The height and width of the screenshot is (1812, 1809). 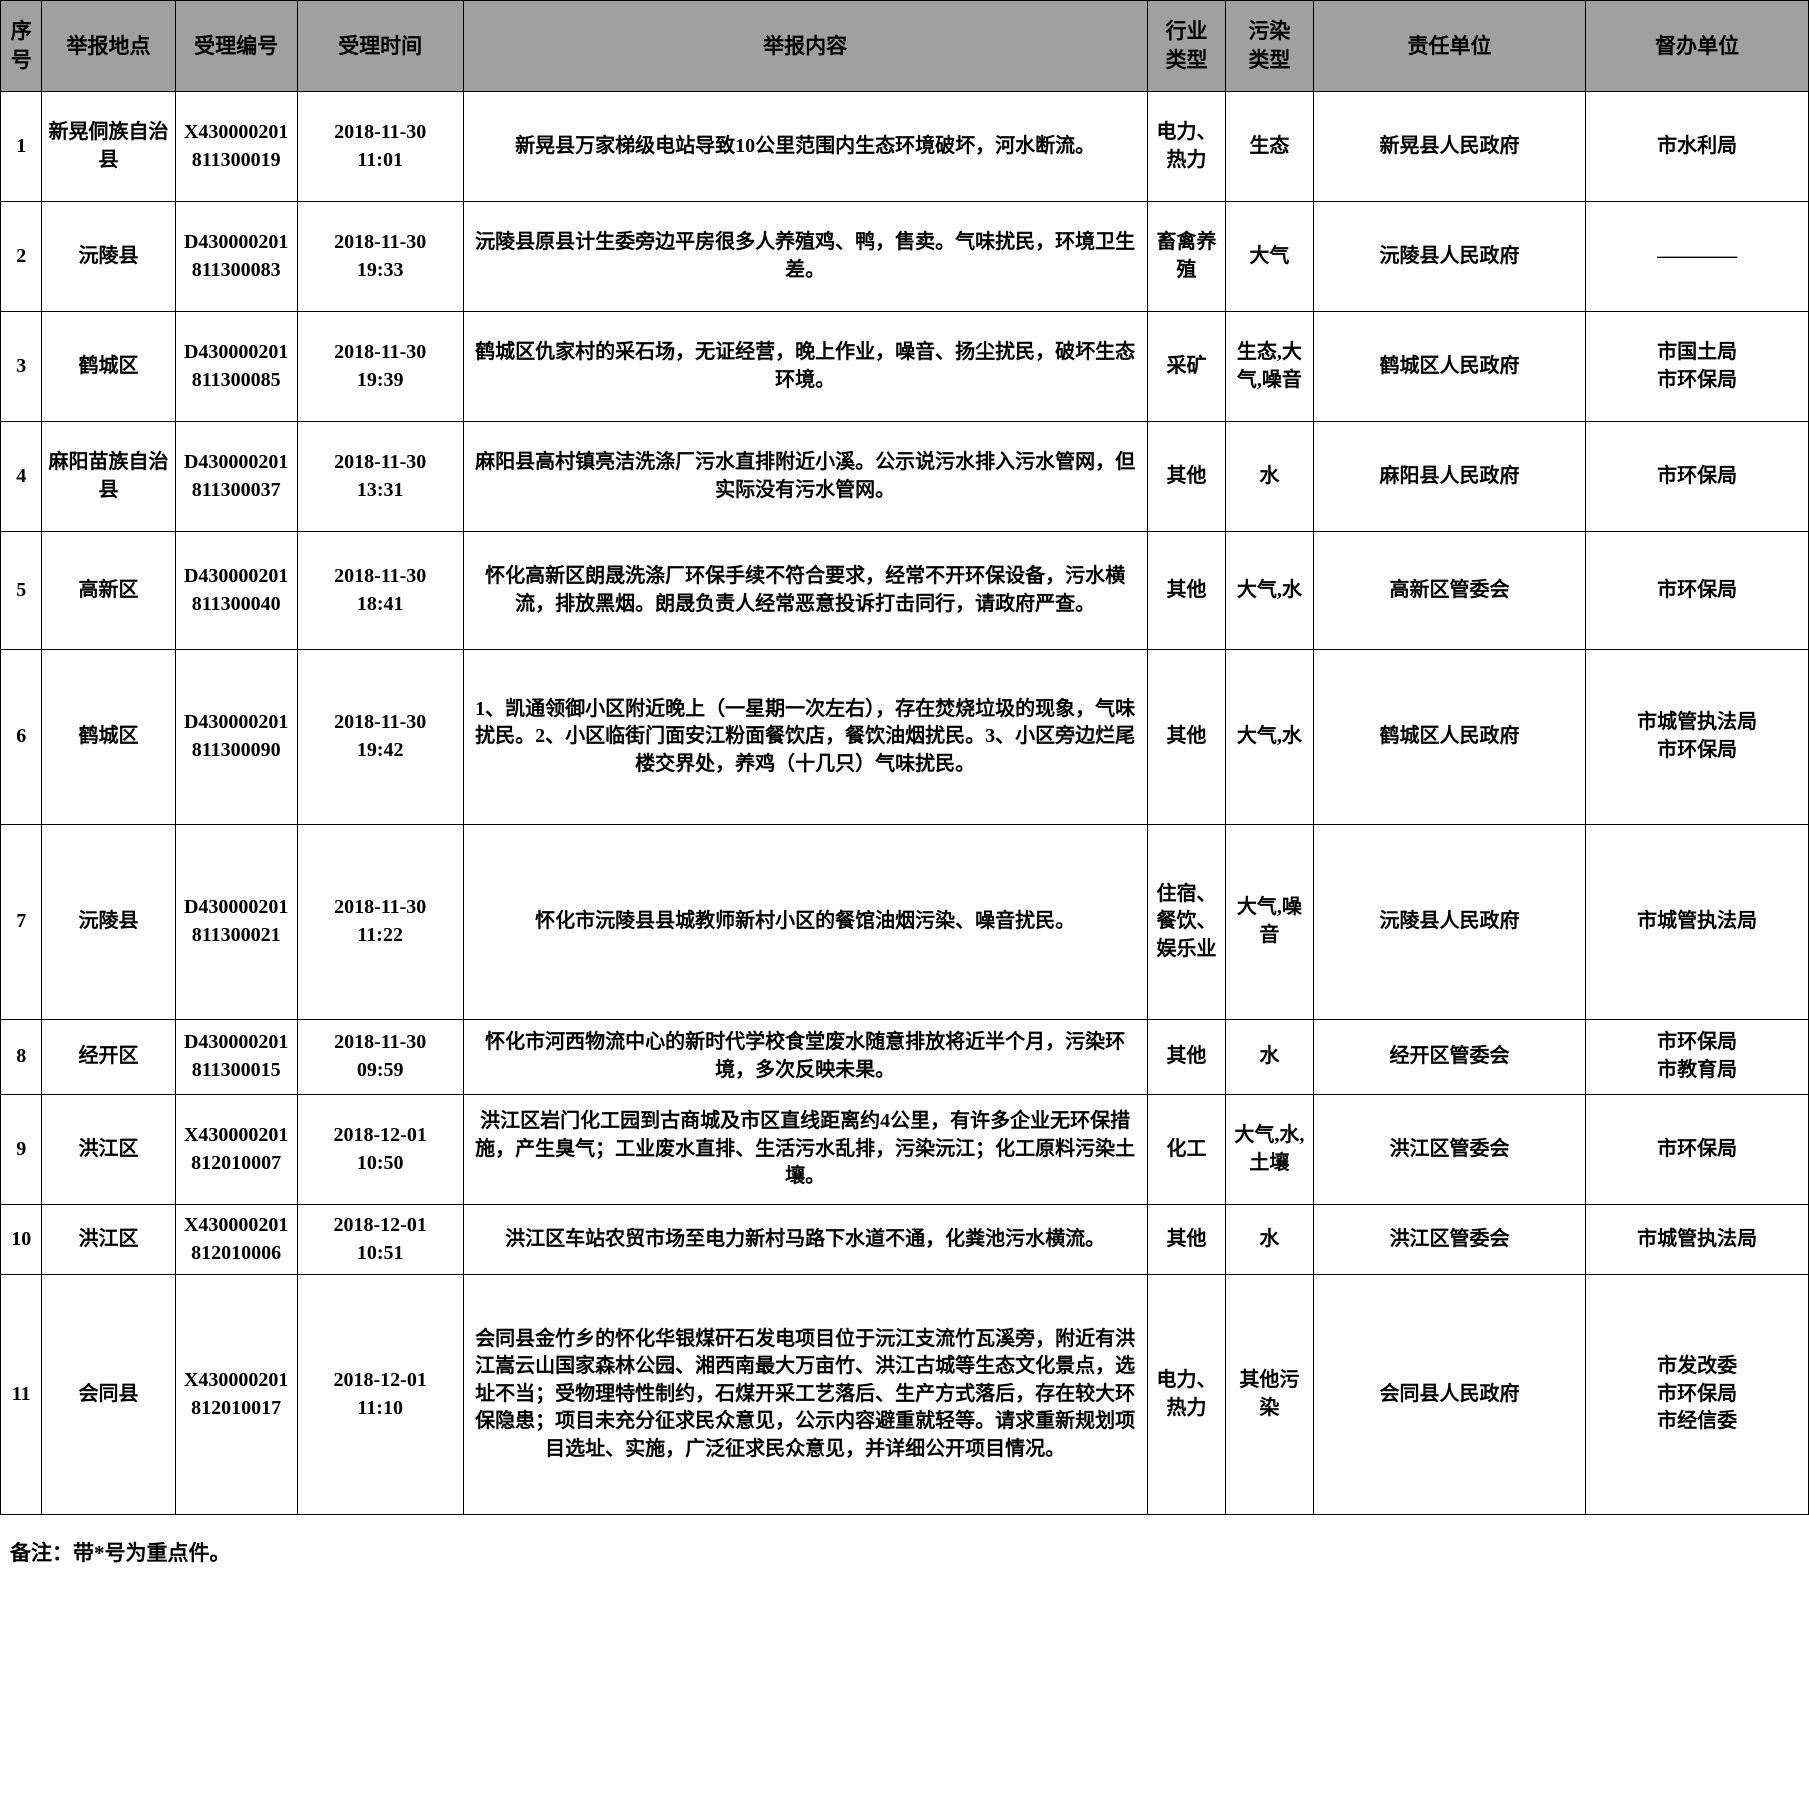 What do you see at coordinates (236, 737) in the screenshot?
I see `row-acceptance-number: D430000201811300090` at bounding box center [236, 737].